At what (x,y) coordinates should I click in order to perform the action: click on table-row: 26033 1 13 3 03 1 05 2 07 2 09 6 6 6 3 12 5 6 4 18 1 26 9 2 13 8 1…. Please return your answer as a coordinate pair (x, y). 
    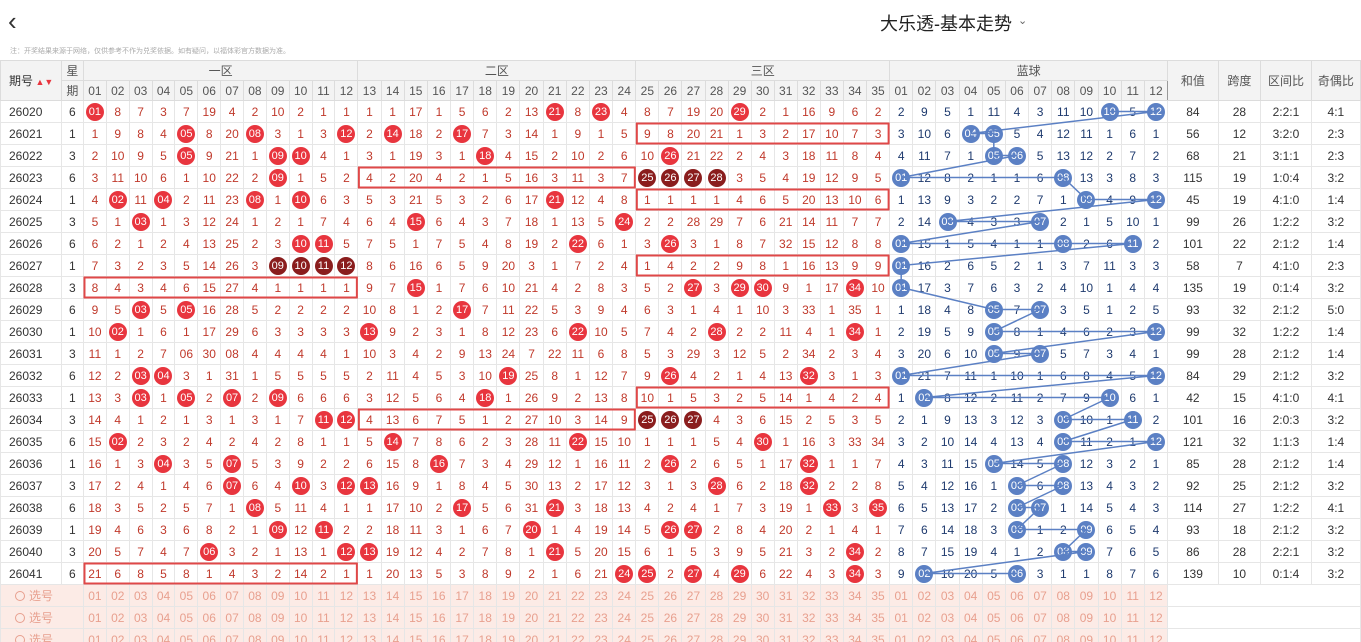
    Looking at the image, I should click on (680, 397).